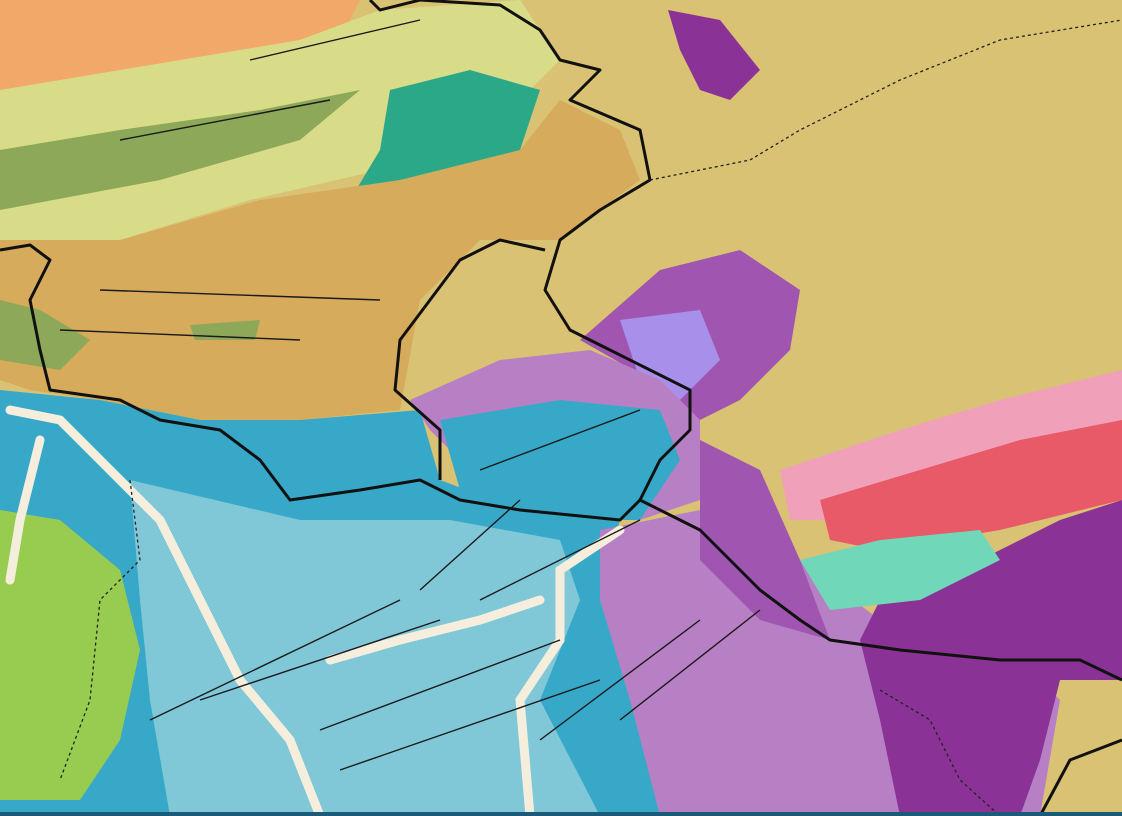 The image size is (1122, 816). Describe the element at coordinates (45, 335) in the screenshot. I see `unit-olive-west` at that location.